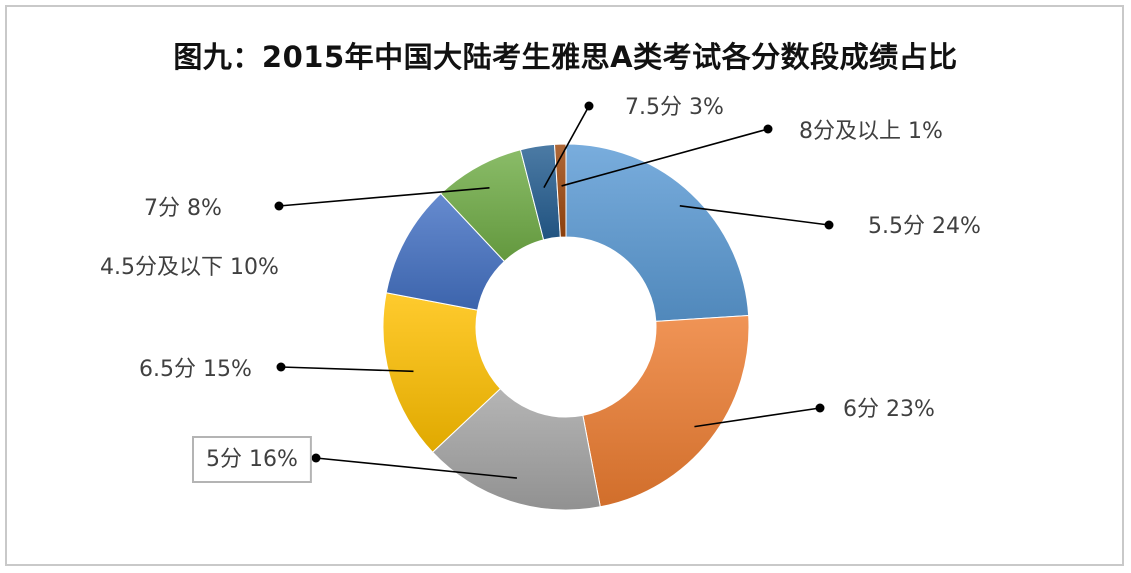 Image resolution: width=1131 pixels, height=573 pixels. What do you see at coordinates (183, 208) in the screenshot?
I see `label-7: 7分 8%` at bounding box center [183, 208].